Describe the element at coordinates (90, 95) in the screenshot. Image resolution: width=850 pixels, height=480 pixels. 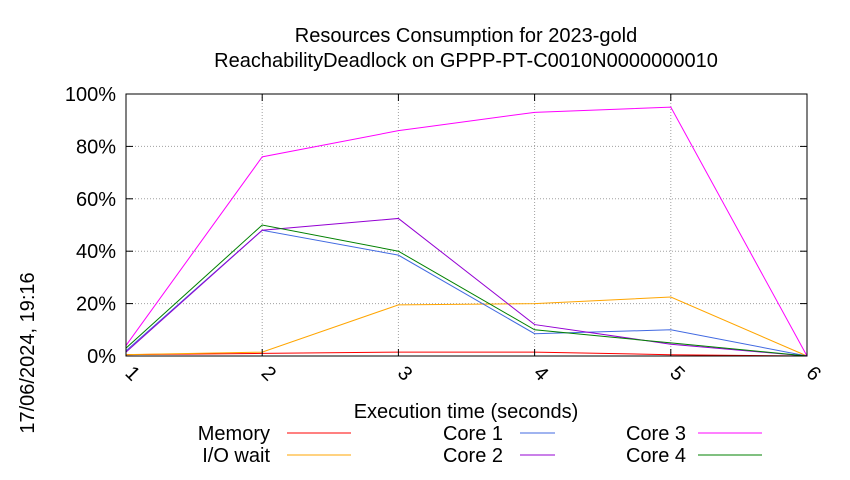
I see `y-tick-label: 100%` at that location.